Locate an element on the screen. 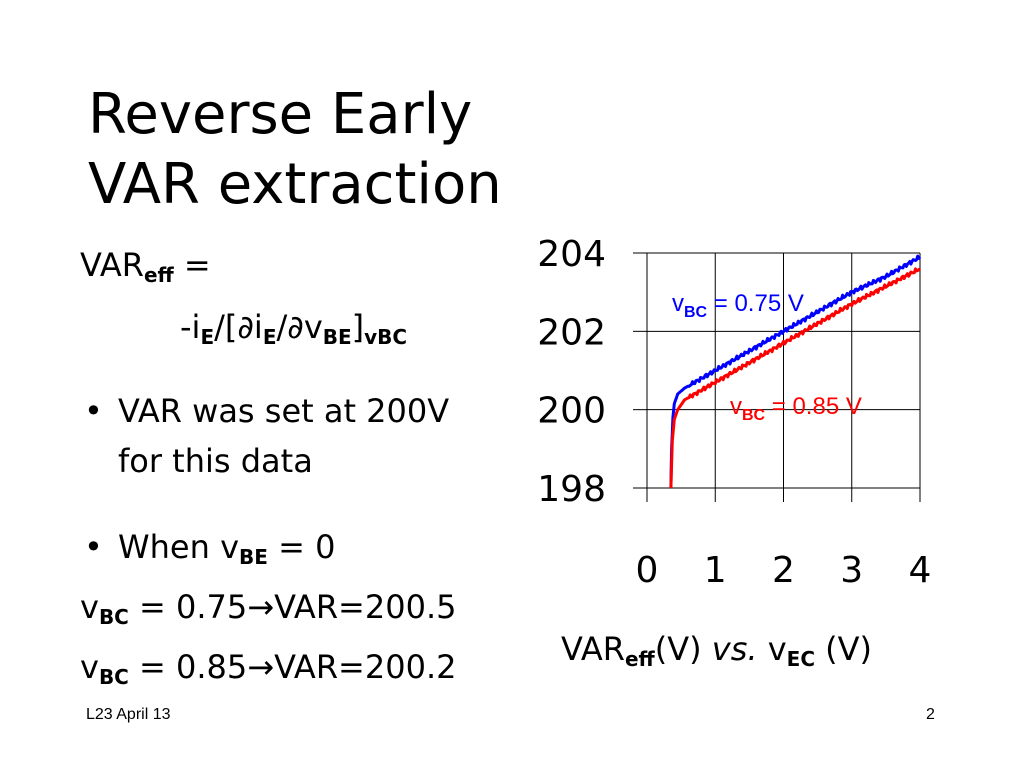 The width and height of the screenshot is (1024, 768). caption-part: VAR is located at coordinates (593, 649).